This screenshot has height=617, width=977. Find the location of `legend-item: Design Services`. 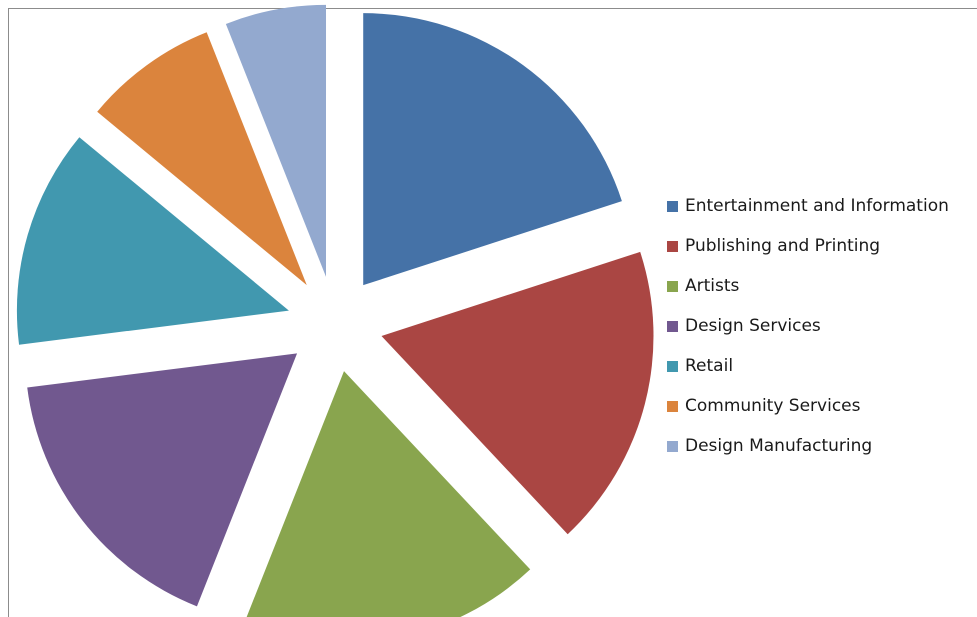

legend-item: Design Services is located at coordinates (808, 326).